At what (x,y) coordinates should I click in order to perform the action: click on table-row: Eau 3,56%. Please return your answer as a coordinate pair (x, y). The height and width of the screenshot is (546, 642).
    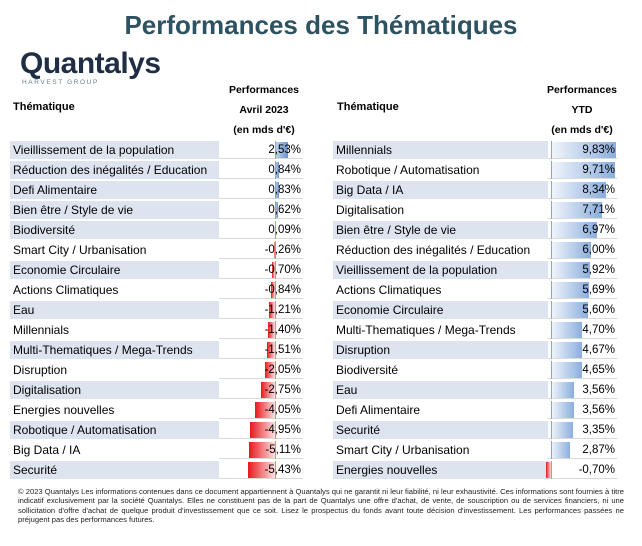
    Looking at the image, I should click on (475, 390).